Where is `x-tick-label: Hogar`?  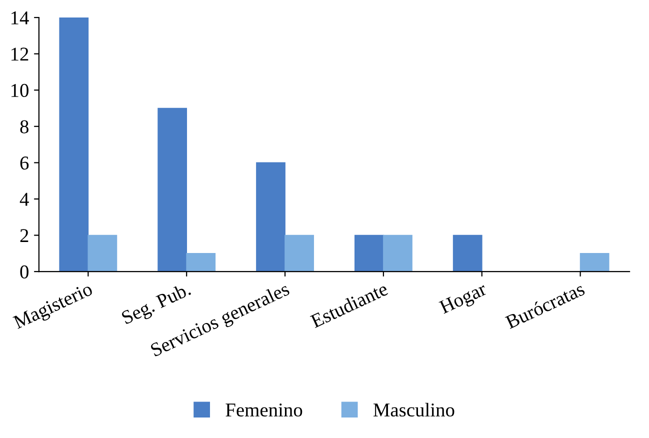 x-tick-label: Hogar is located at coordinates (464, 300).